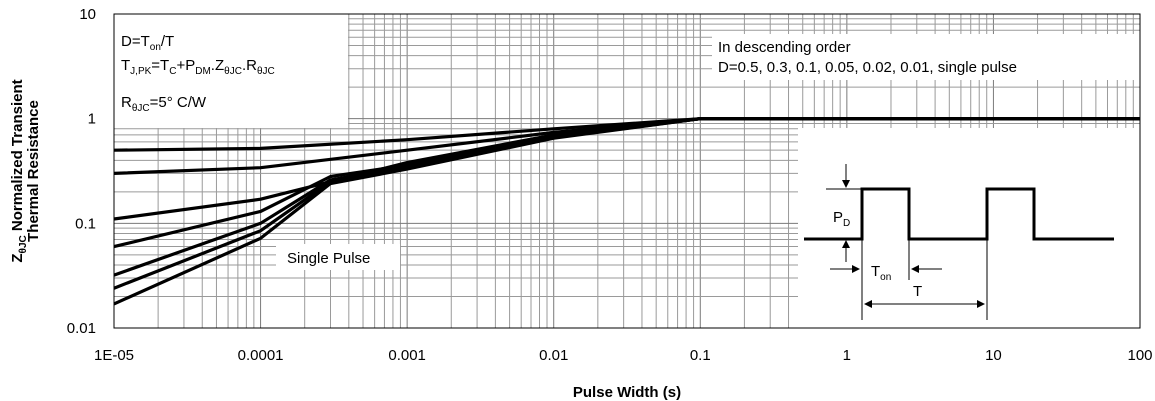 The width and height of the screenshot is (1155, 401). What do you see at coordinates (261, 355) in the screenshot?
I see `x-tick-label: 0.0001` at bounding box center [261, 355].